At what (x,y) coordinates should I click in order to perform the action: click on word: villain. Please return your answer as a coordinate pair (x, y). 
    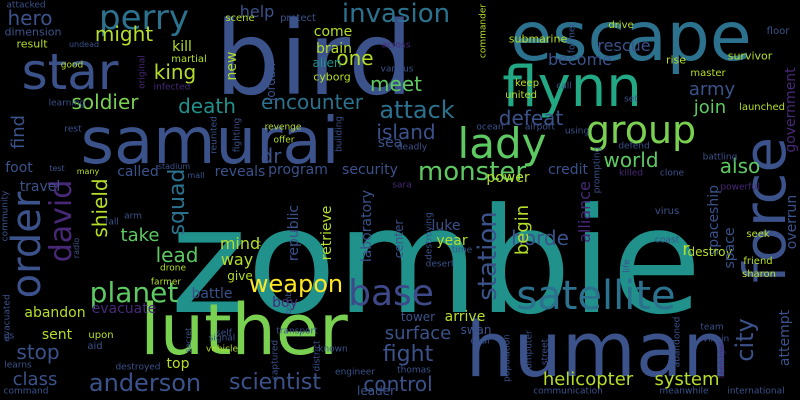
    Looking at the image, I should click on (716, 339).